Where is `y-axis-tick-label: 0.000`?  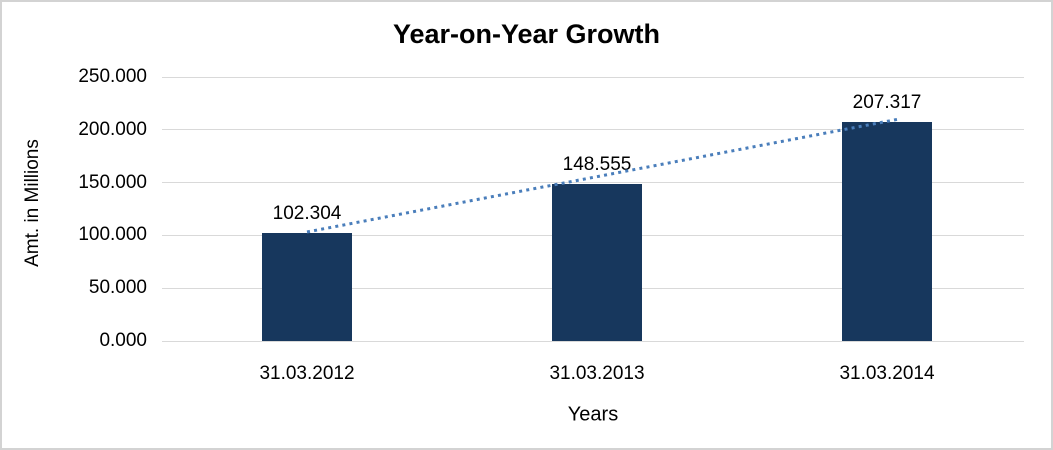 y-axis-tick-label: 0.000 is located at coordinates (123, 340).